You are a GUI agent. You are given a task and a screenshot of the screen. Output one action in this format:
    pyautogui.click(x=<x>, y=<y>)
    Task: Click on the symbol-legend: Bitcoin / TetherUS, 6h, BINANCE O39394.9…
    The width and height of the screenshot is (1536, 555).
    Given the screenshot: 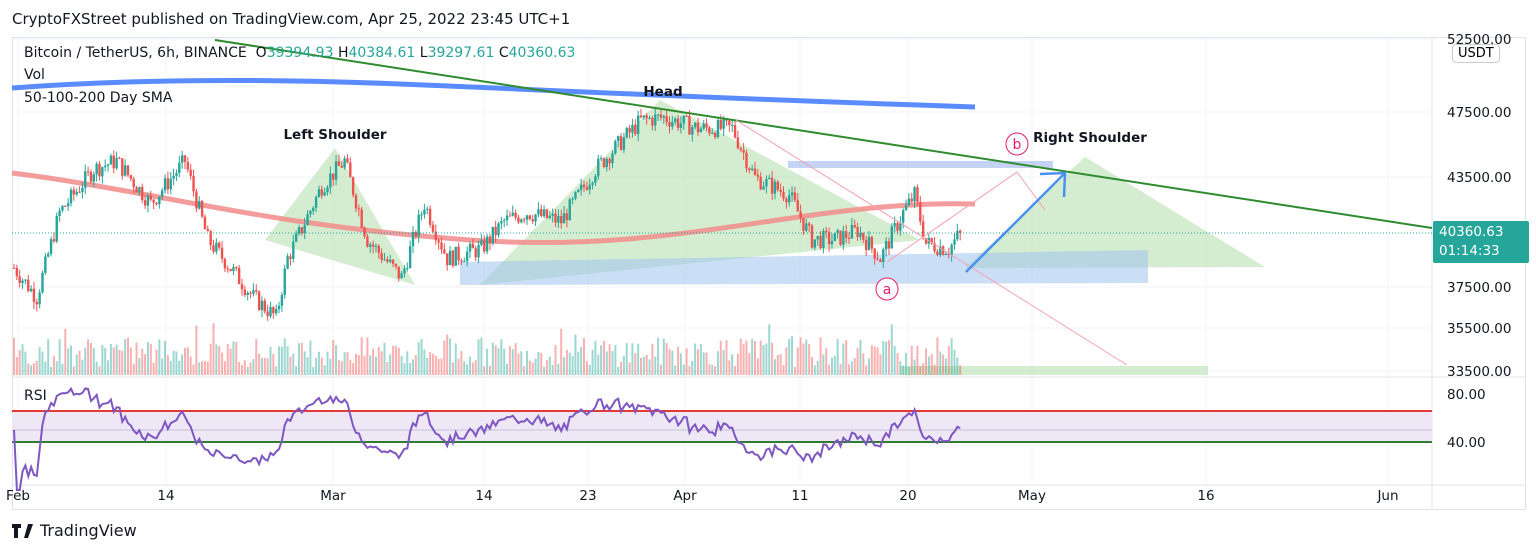 What is the action you would take?
    pyautogui.click(x=299, y=53)
    